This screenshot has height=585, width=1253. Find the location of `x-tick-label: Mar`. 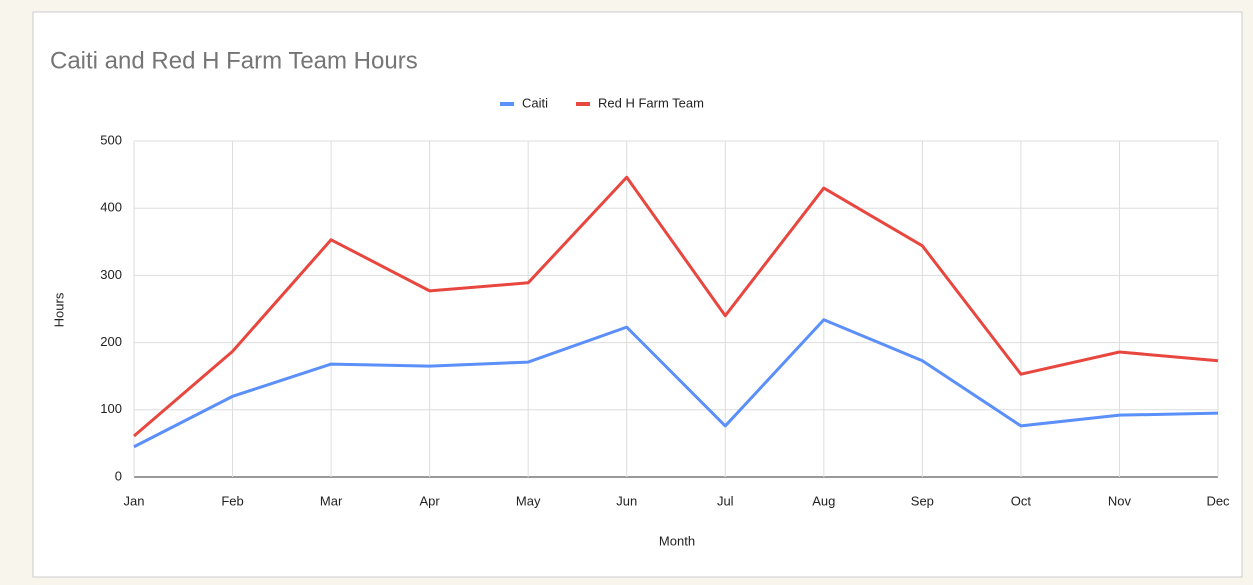

x-tick-label: Mar is located at coordinates (331, 500).